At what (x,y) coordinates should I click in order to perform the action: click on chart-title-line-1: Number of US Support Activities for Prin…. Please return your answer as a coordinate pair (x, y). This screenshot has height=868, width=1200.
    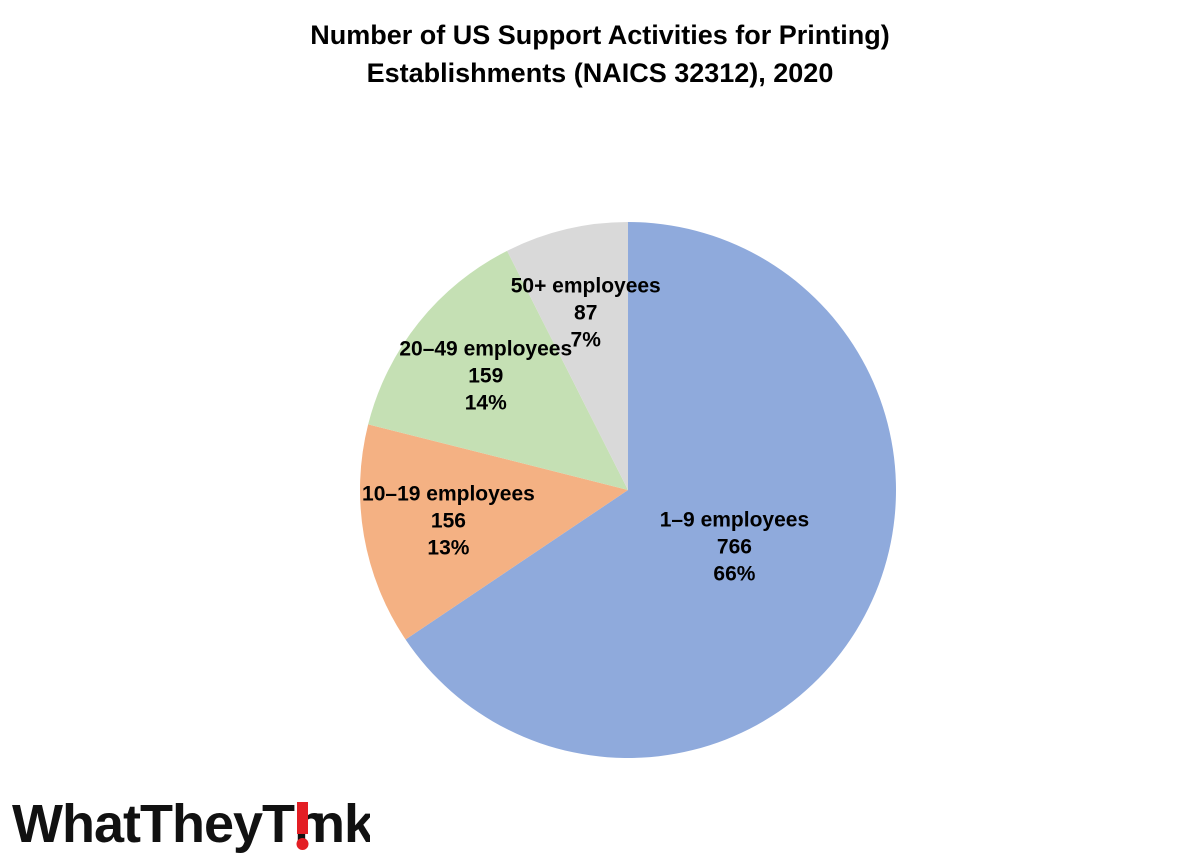
    Looking at the image, I should click on (600, 35).